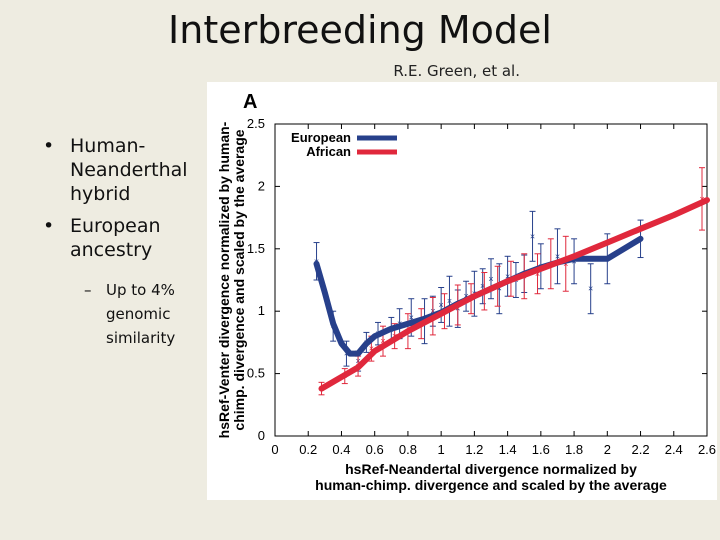 This screenshot has height=540, width=720. I want to click on x-tick-label: 0.8, so click(408, 449).